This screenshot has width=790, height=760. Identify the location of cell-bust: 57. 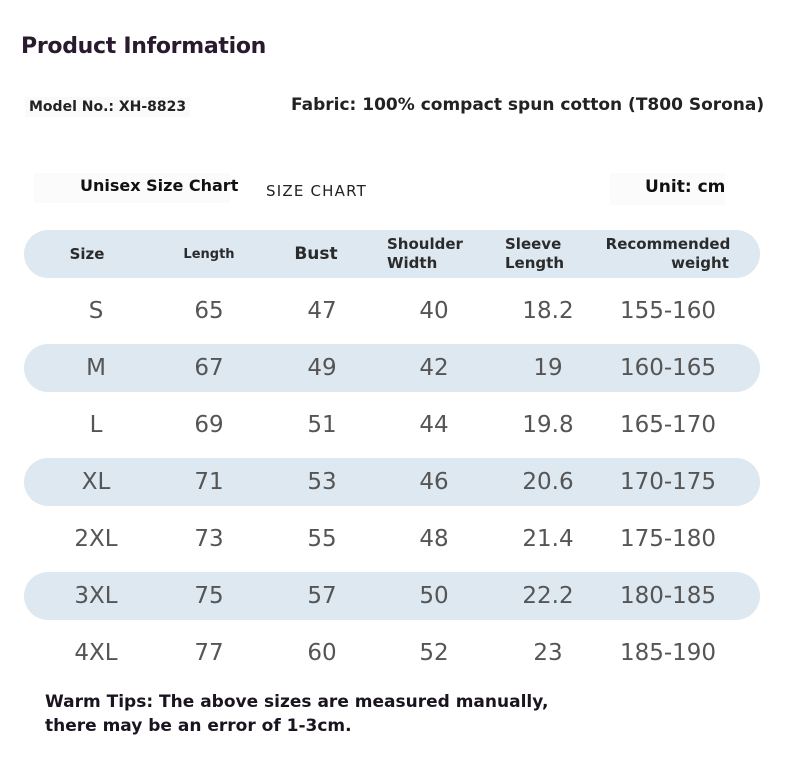
(322, 596).